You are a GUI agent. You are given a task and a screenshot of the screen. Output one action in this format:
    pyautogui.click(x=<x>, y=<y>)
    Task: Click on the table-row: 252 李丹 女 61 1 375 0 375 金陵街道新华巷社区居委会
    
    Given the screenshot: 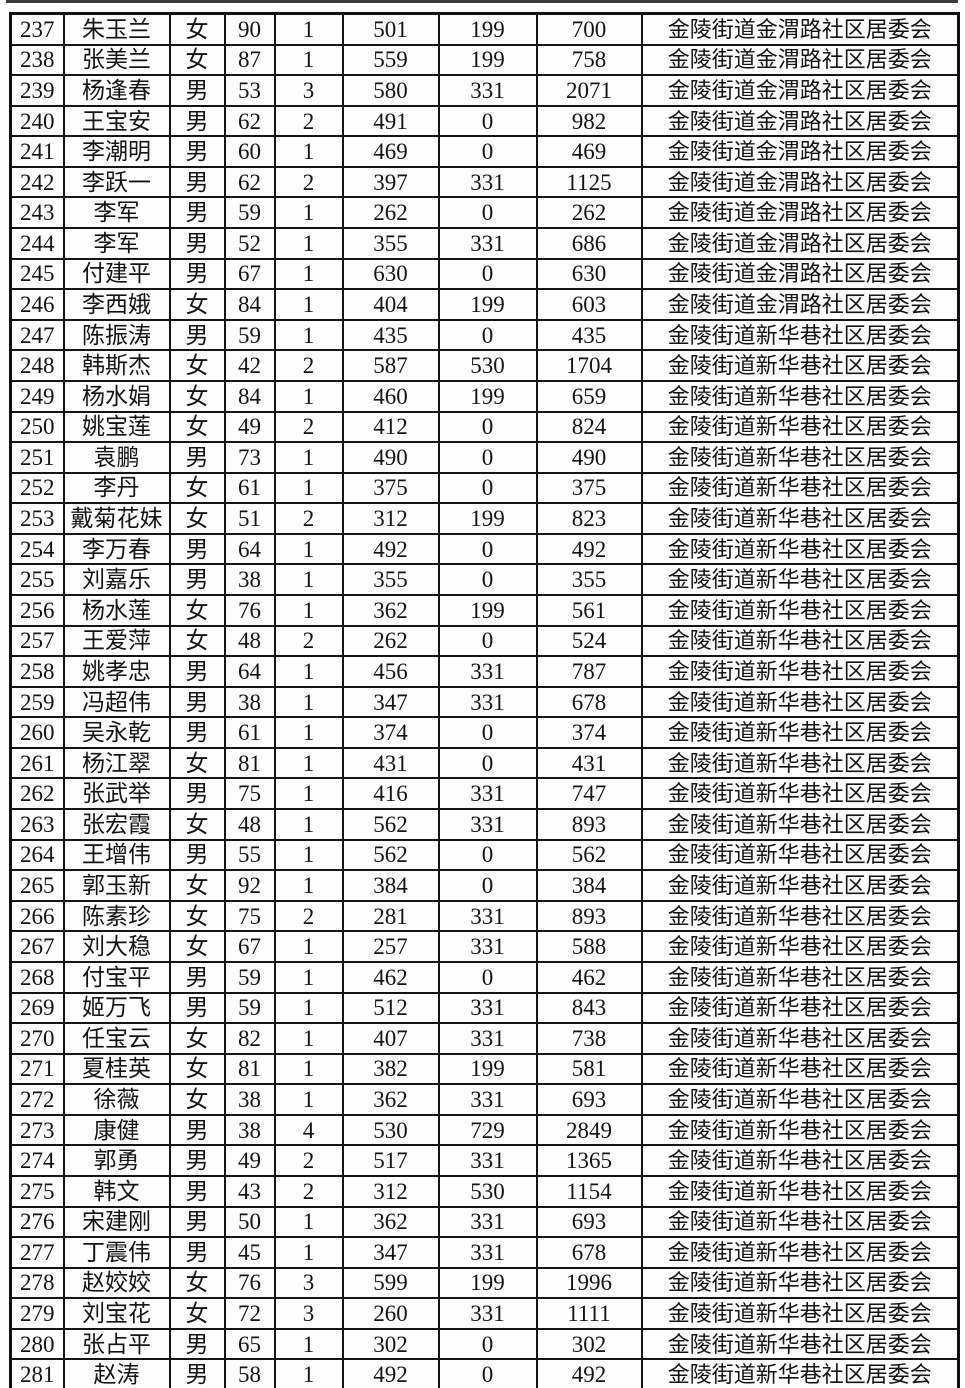 What is the action you would take?
    pyautogui.click(x=484, y=488)
    